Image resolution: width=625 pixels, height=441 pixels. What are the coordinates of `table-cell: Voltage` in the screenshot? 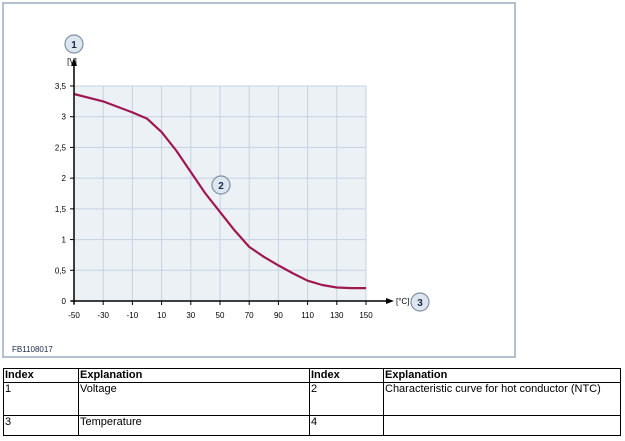 It's located at (194, 399).